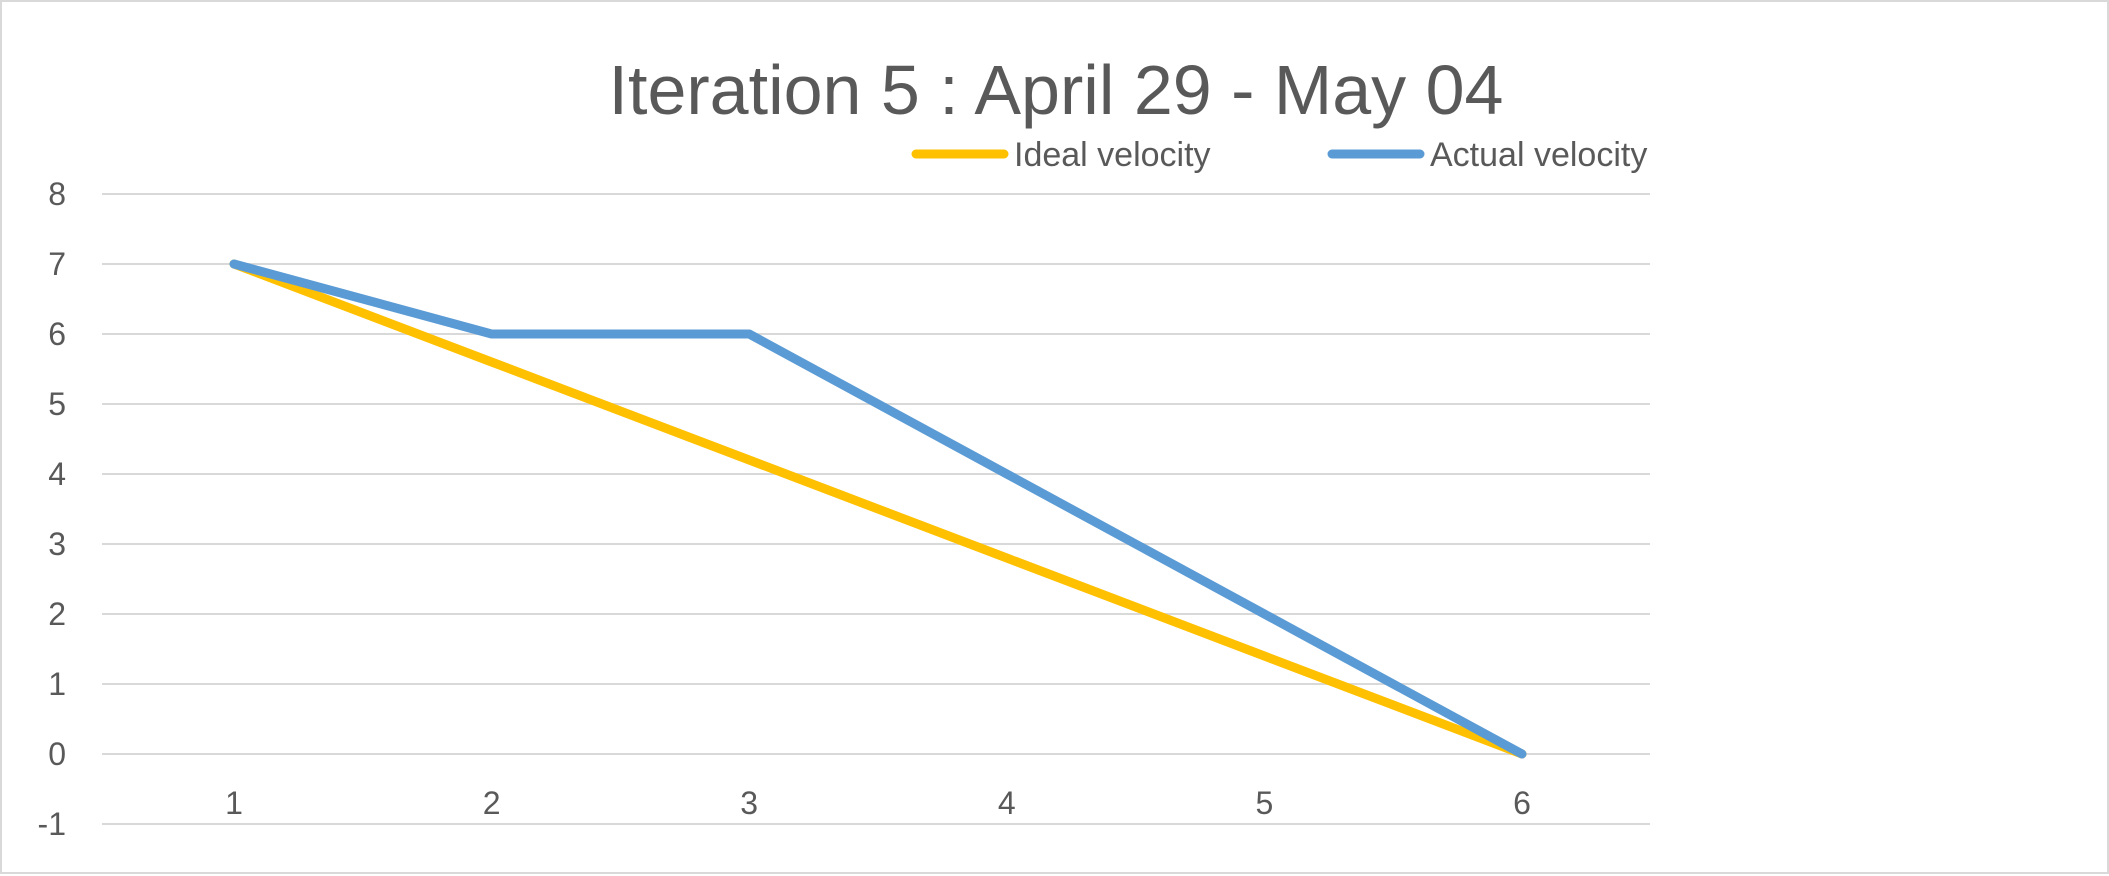 The height and width of the screenshot is (876, 2109). Describe the element at coordinates (878, 803) in the screenshot. I see `x-axis-ticks: 1 2 3 4 5 6` at that location.